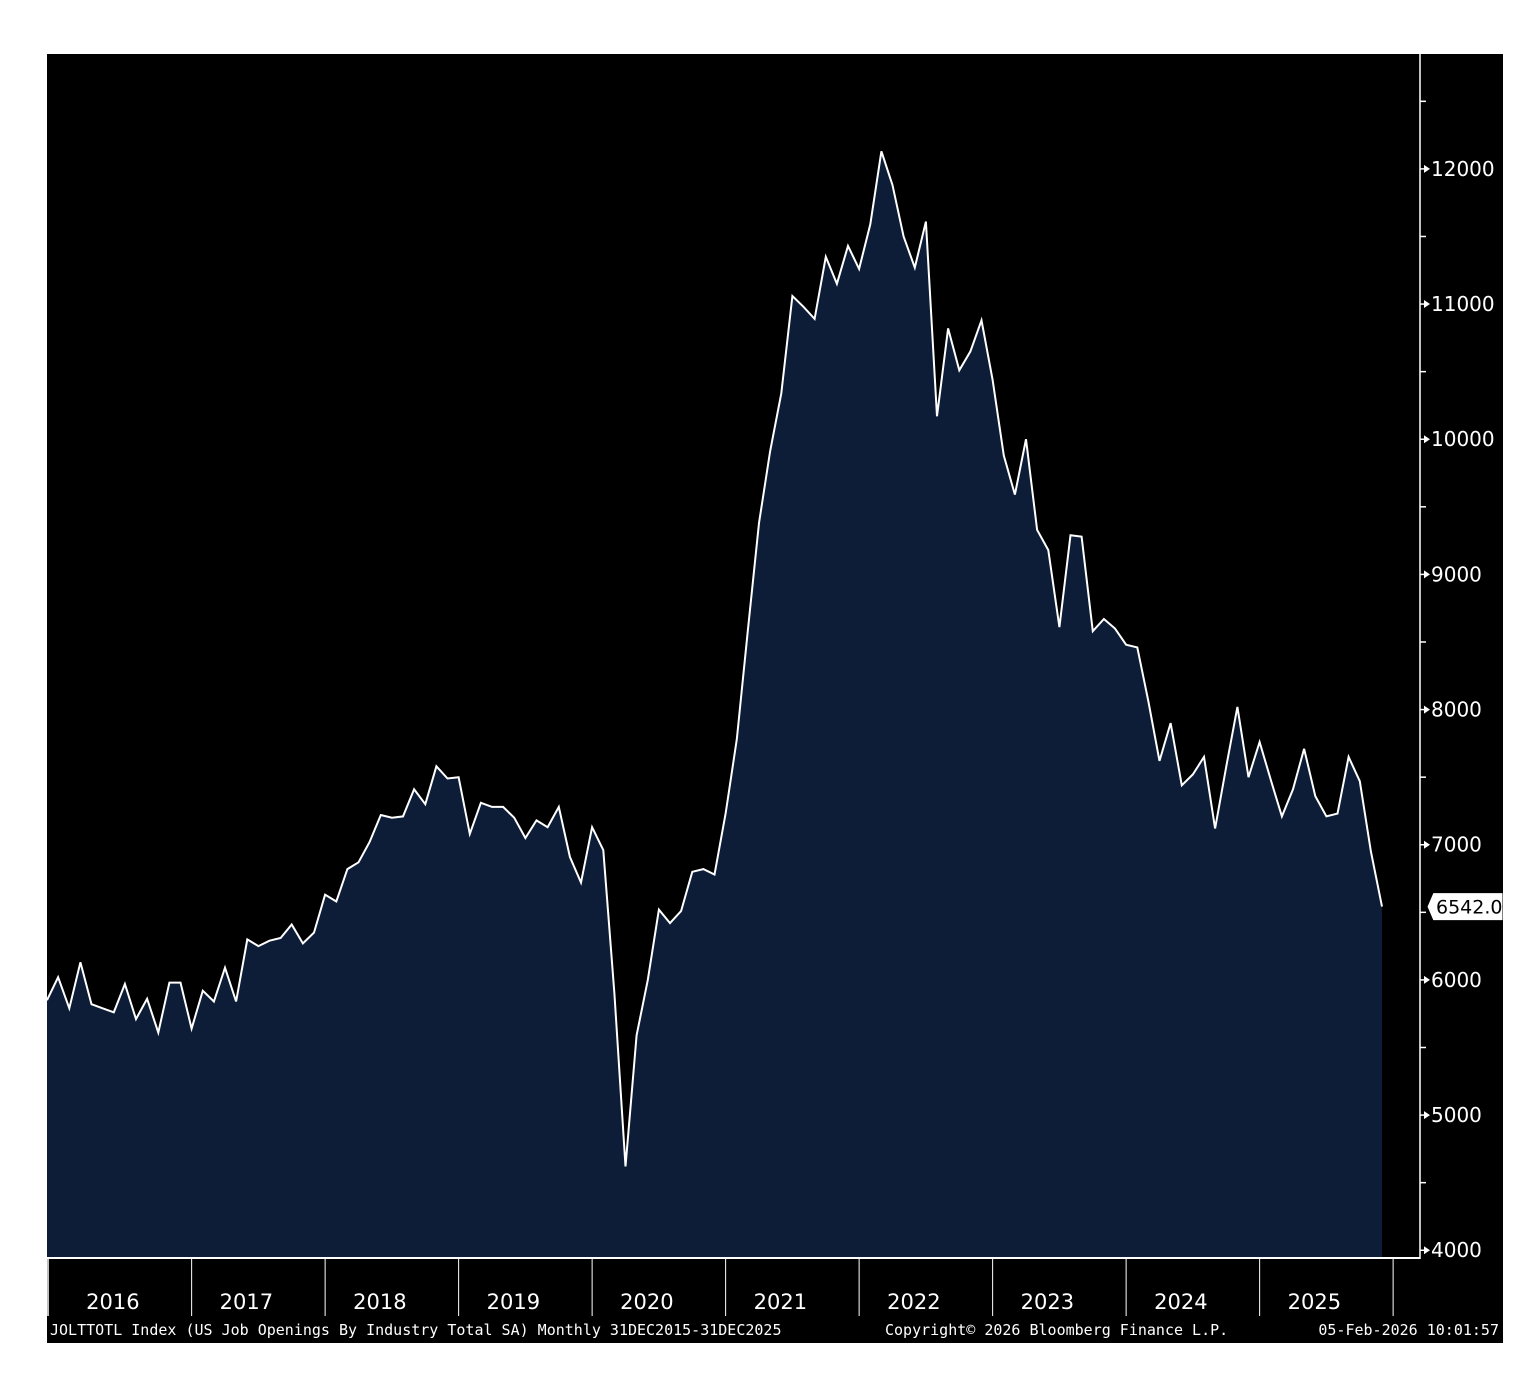  Describe the element at coordinates (1408, 1330) in the screenshot. I see `footer-timestamp: 05-Feb-2026 10:01:57` at that location.